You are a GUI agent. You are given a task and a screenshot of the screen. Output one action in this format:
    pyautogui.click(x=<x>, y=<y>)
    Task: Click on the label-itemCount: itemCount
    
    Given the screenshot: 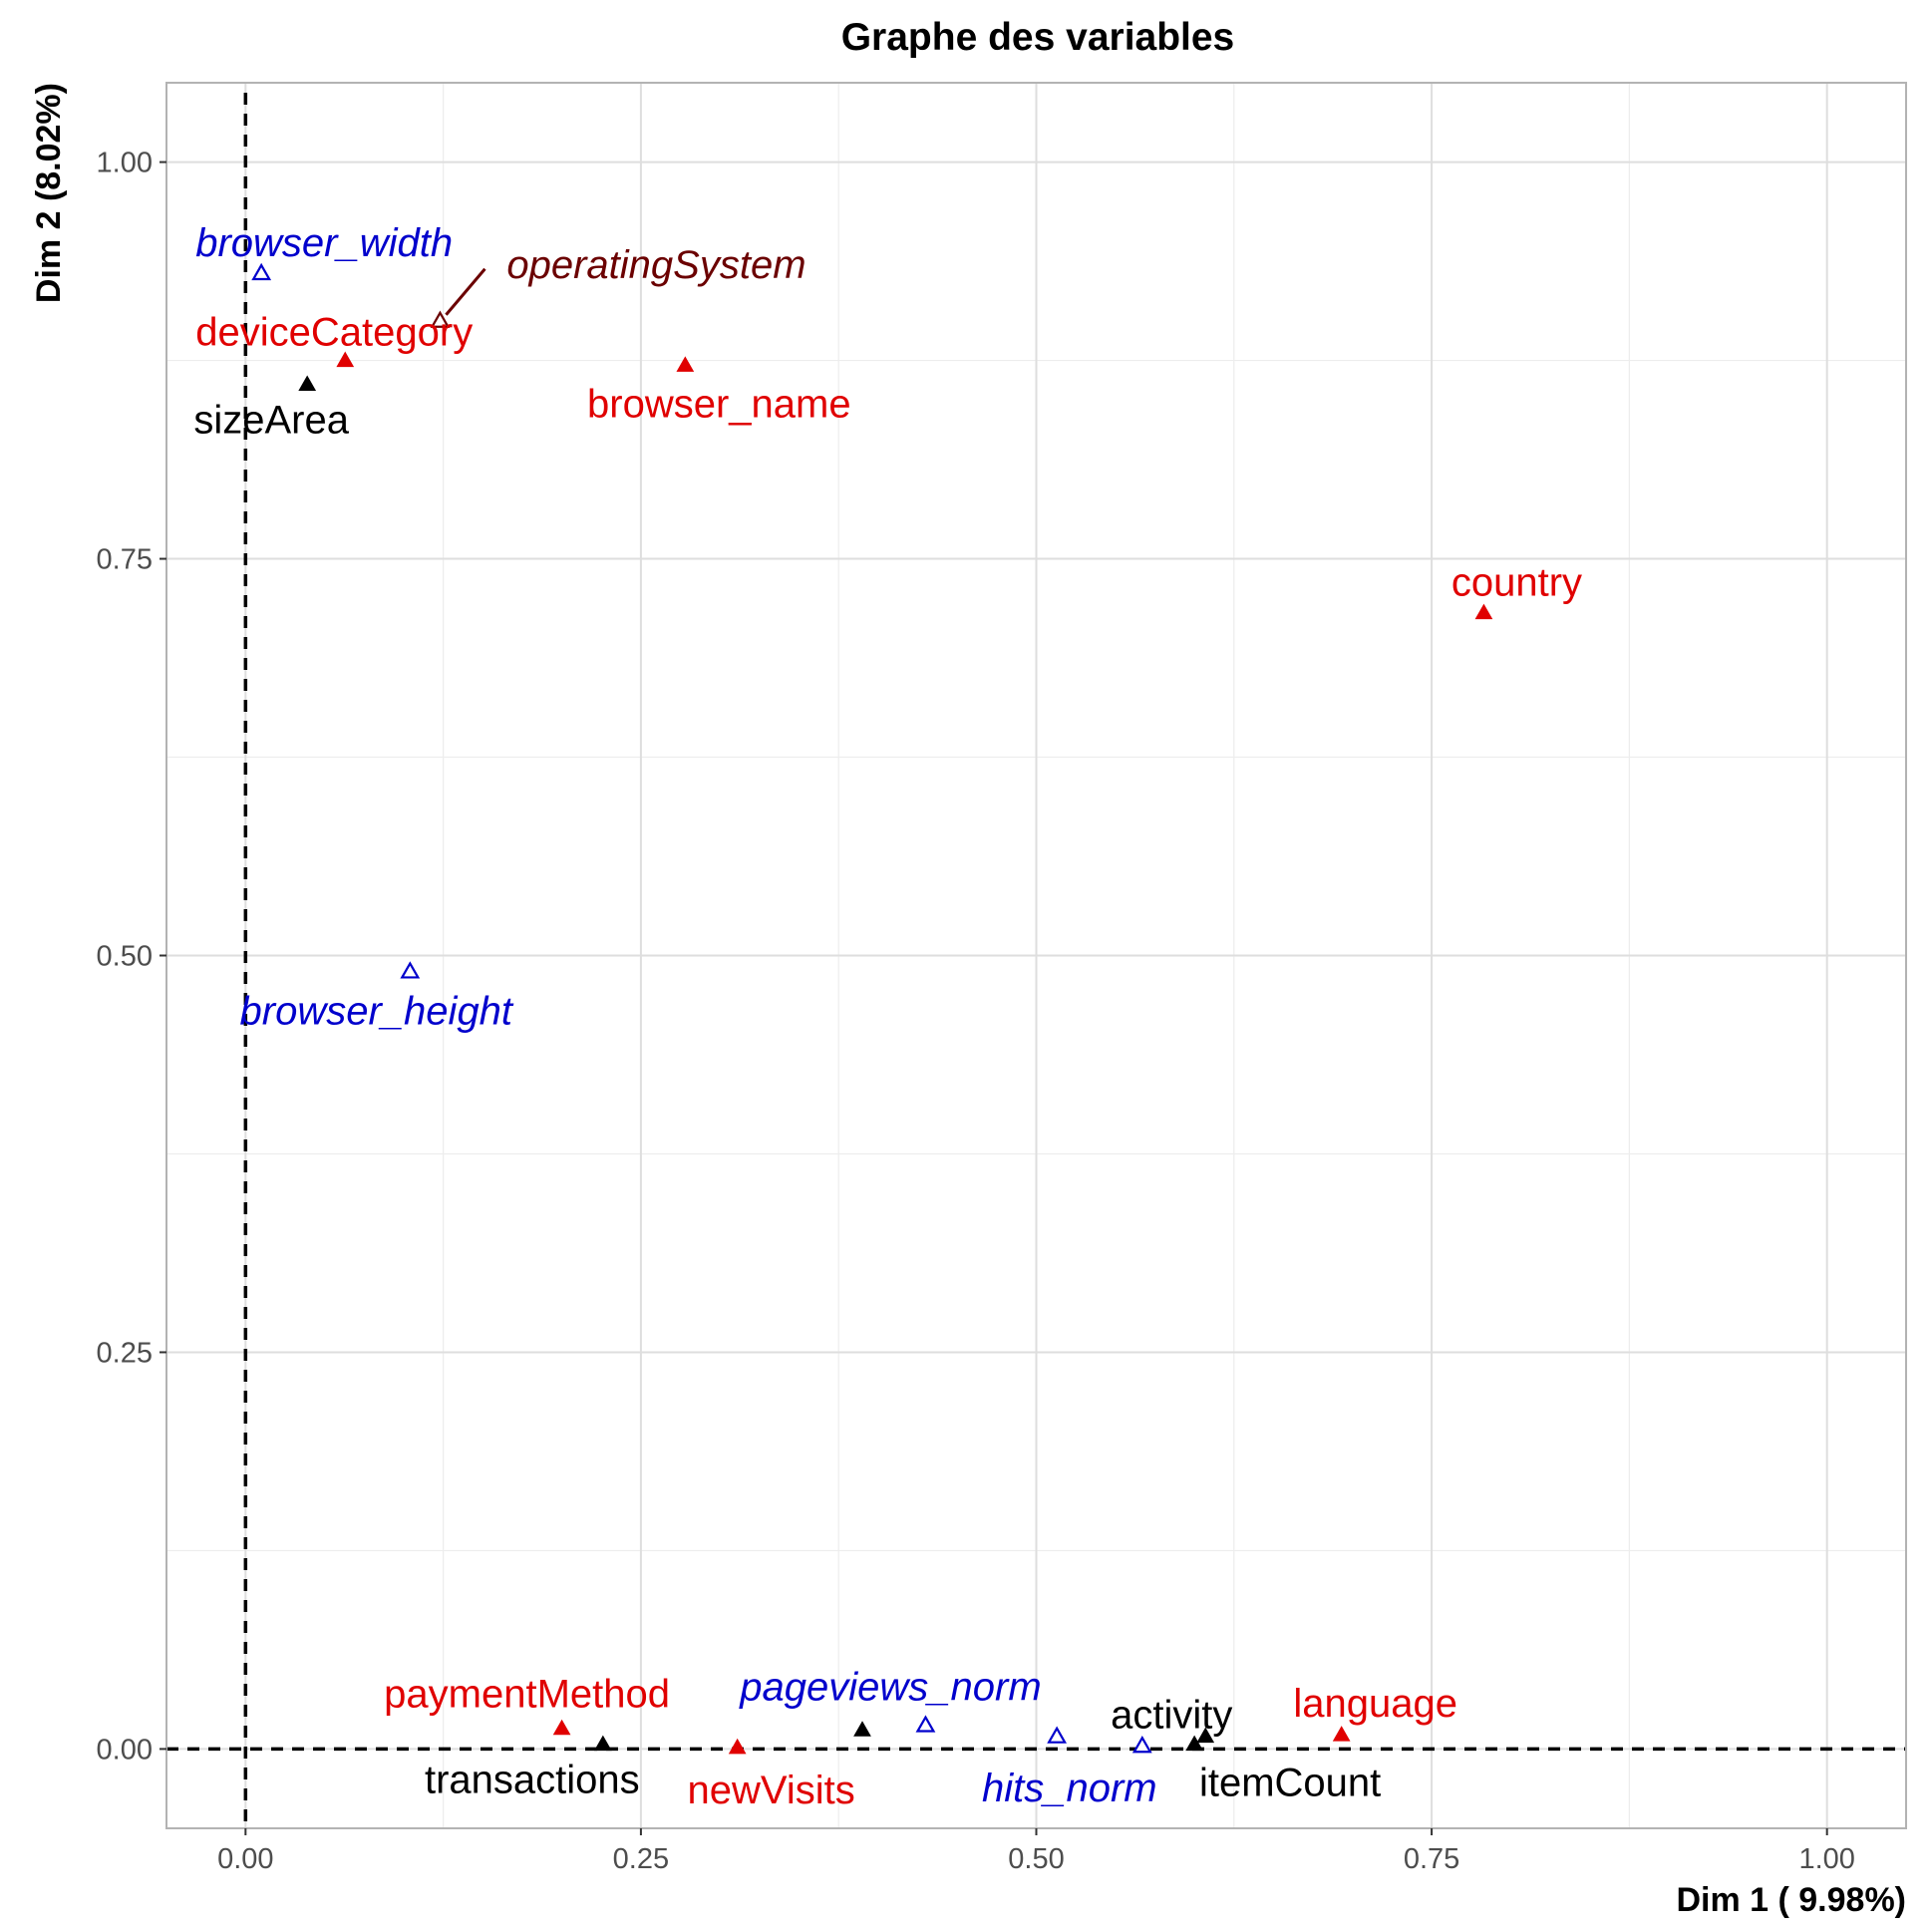 What is the action you would take?
    pyautogui.click(x=1290, y=1783)
    